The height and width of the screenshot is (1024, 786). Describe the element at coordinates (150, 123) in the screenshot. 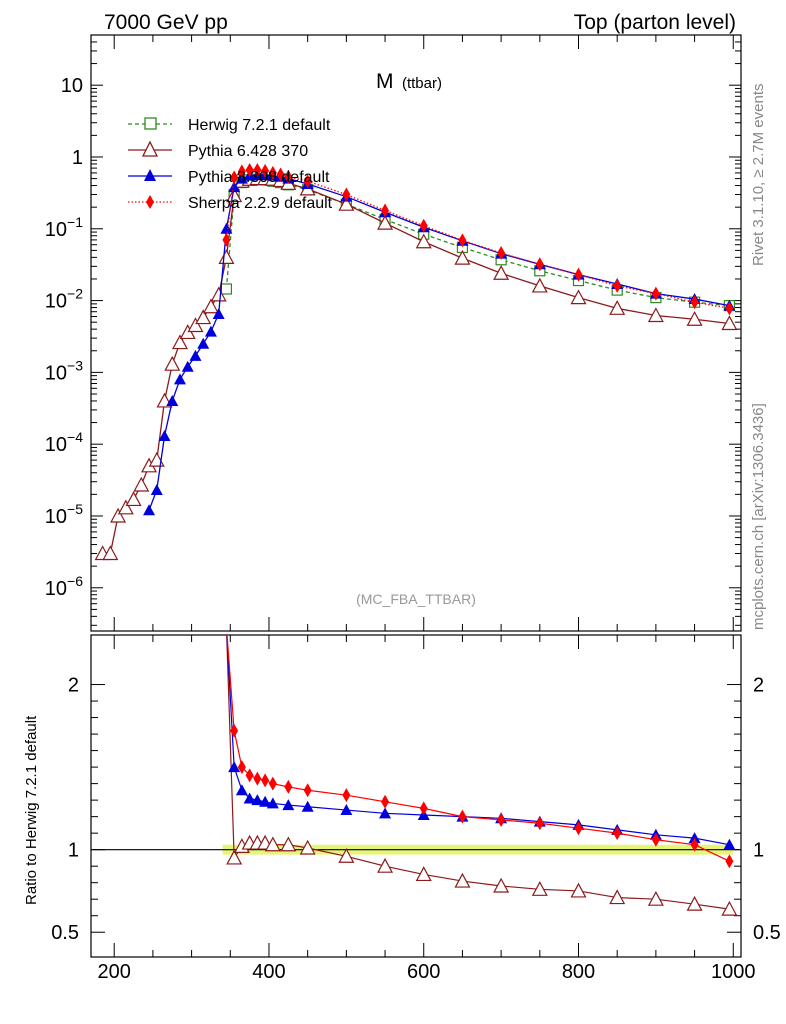

I see `legend-marker-open-square` at that location.